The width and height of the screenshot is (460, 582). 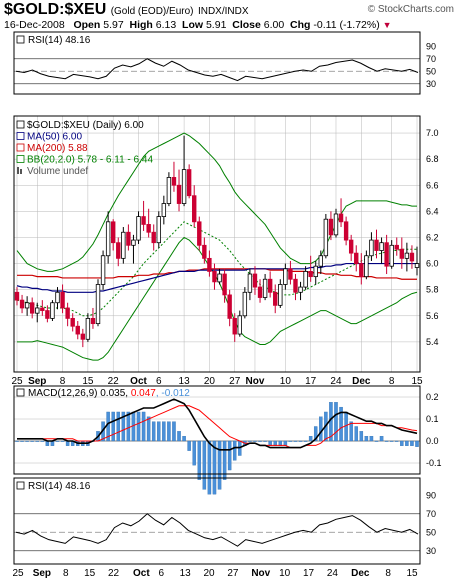 I want to click on macd-label: MACD(12,26,9) 0.035, 0.047, -0.012, so click(x=109, y=393).